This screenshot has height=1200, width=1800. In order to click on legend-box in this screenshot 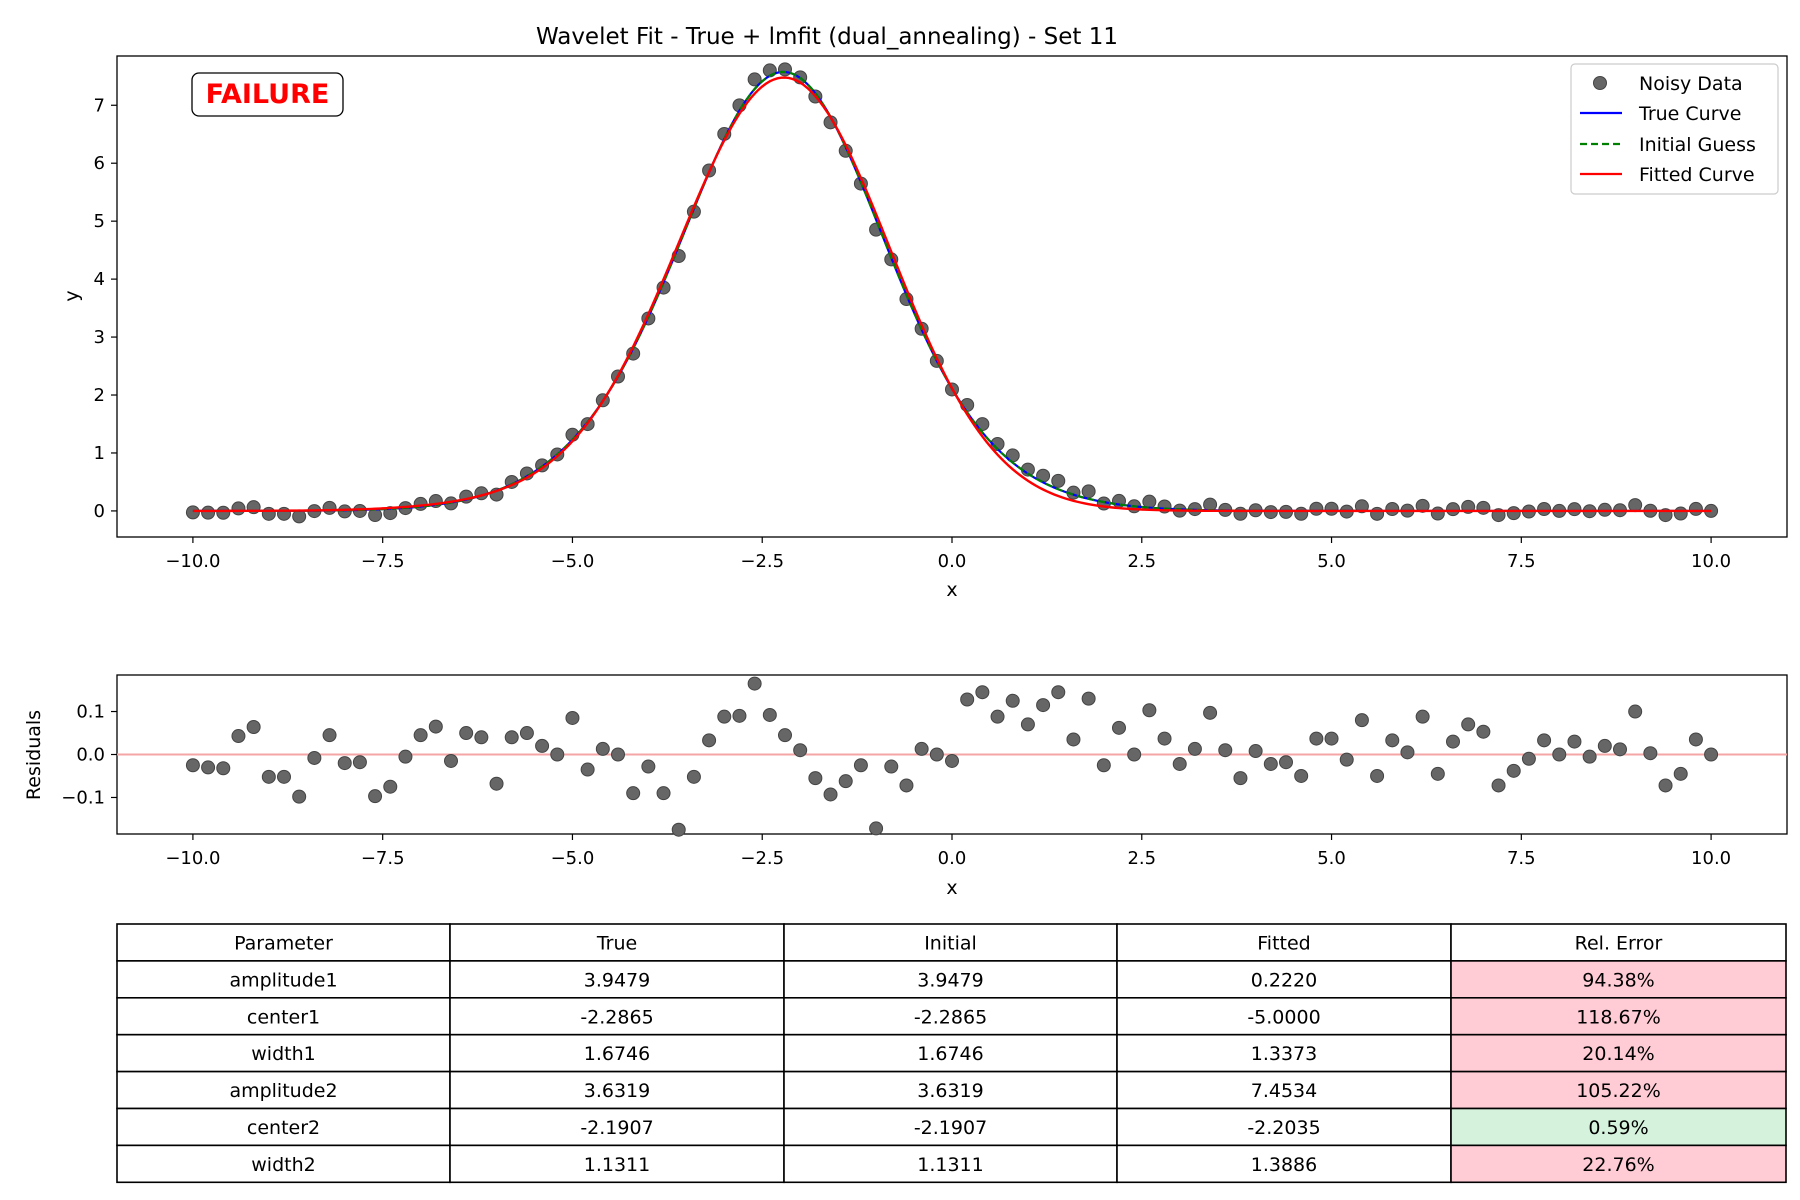, I will do `click(1674, 129)`.